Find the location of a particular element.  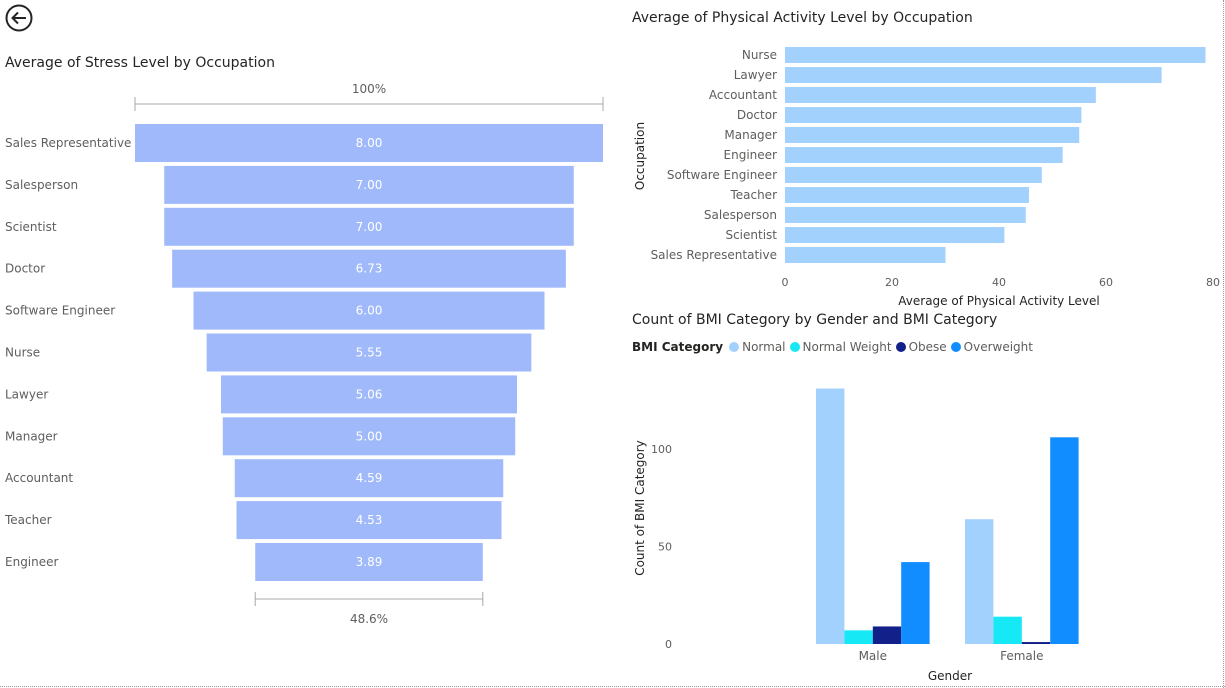

activity-x-tick: 60 is located at coordinates (1106, 282).